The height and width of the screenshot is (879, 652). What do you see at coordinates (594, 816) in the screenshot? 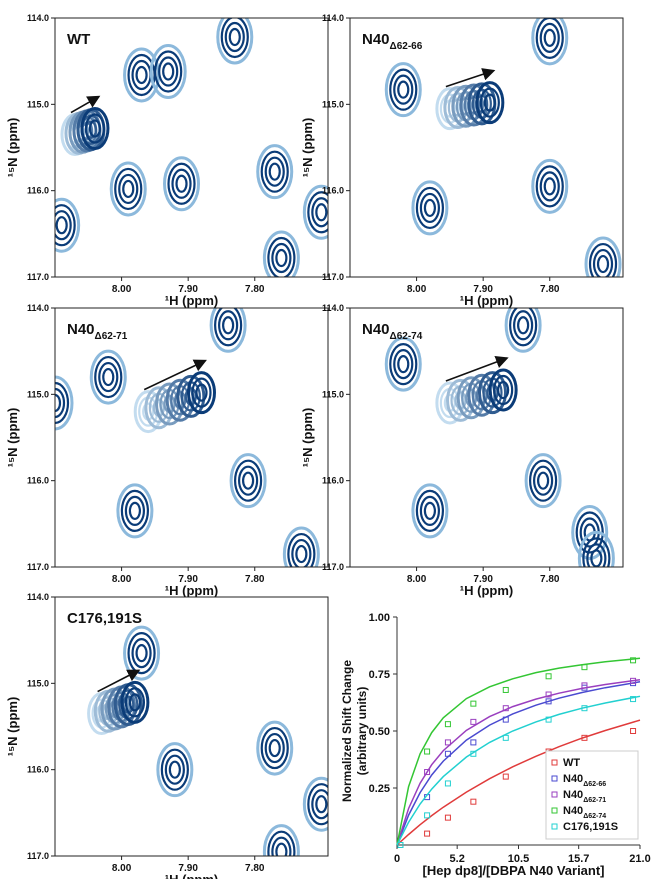
I see `legend-subscript: Δ62-74` at bounding box center [594, 816].